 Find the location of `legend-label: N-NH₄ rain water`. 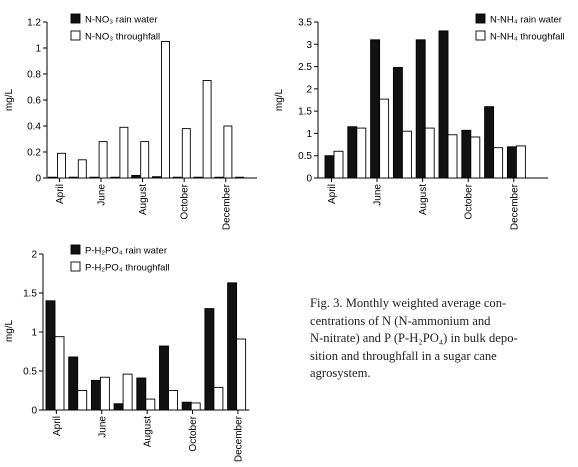

legend-label: N-NH₄ rain water is located at coordinates (526, 20).